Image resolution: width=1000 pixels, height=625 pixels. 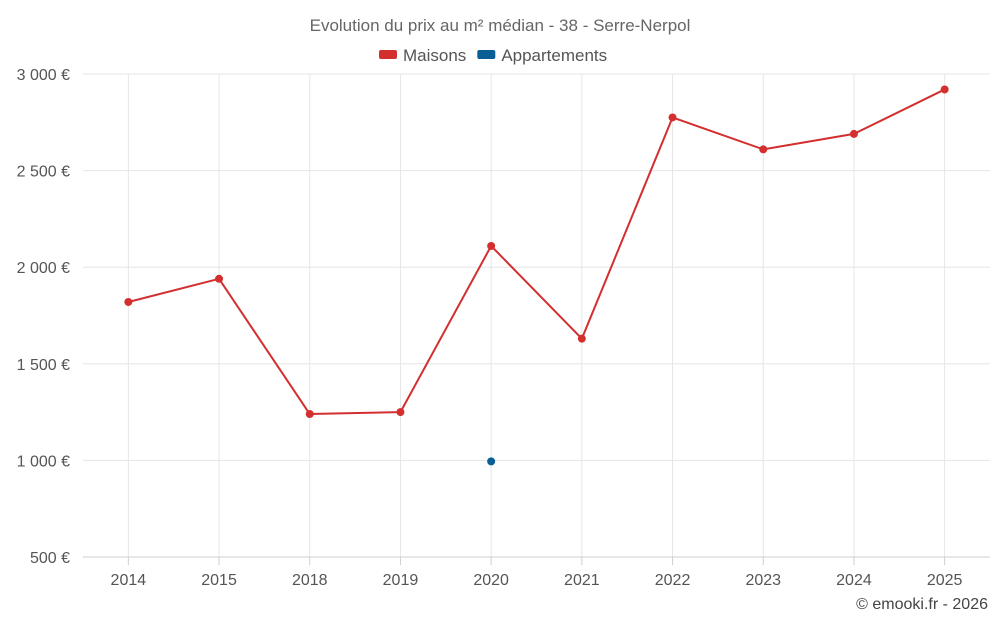 What do you see at coordinates (763, 580) in the screenshot?
I see `x-tick-label: 2023` at bounding box center [763, 580].